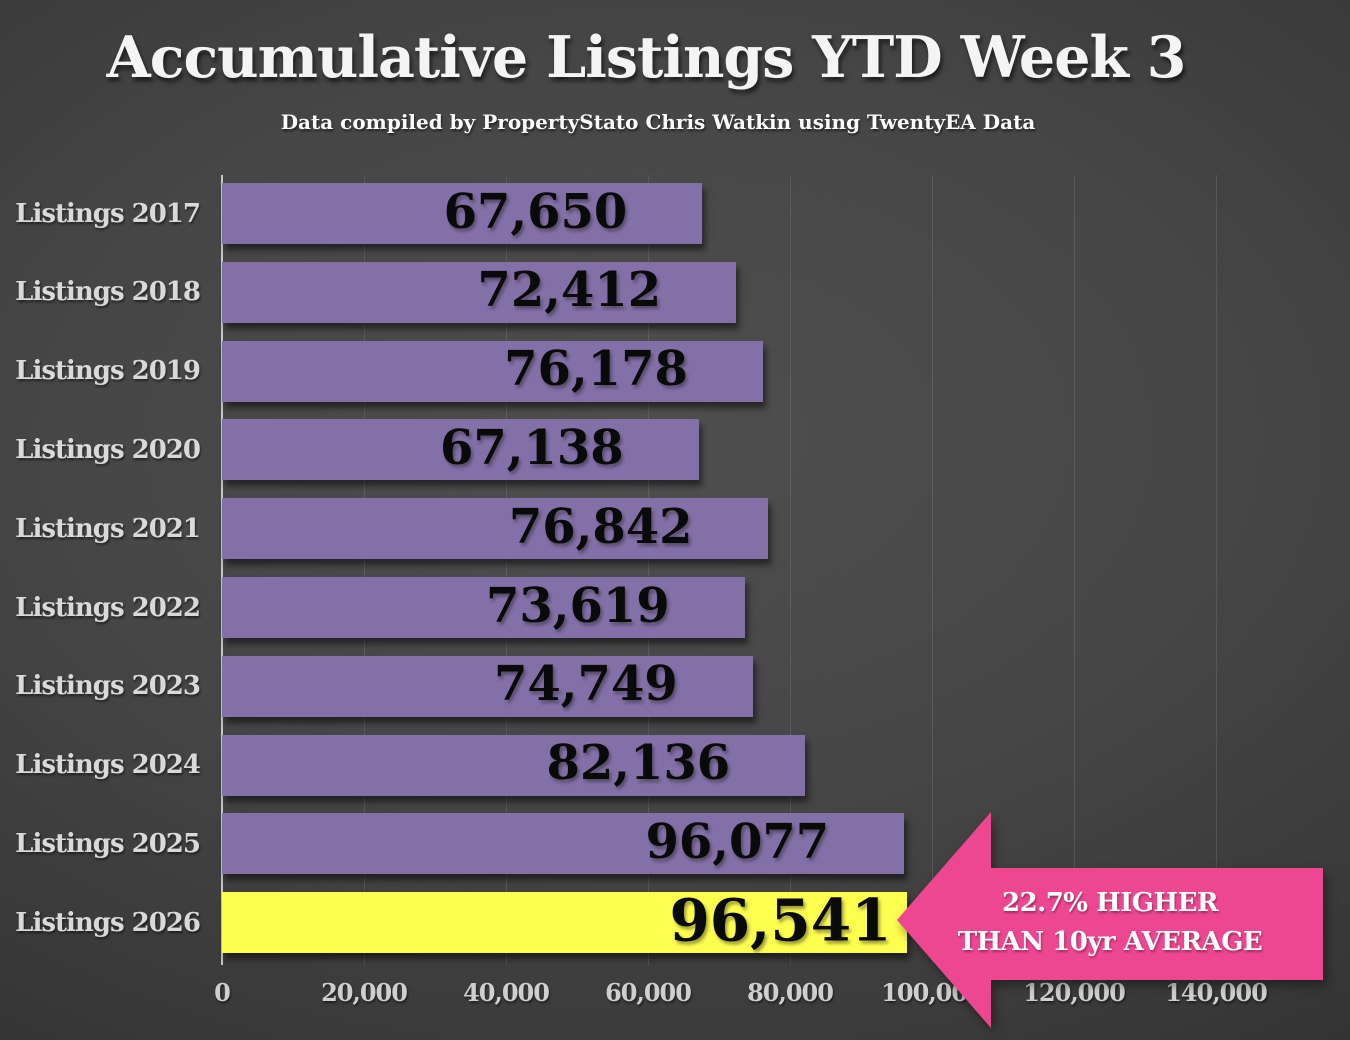 The height and width of the screenshot is (1040, 1350). What do you see at coordinates (780, 919) in the screenshot?
I see `bar-value-label: 96,541` at bounding box center [780, 919].